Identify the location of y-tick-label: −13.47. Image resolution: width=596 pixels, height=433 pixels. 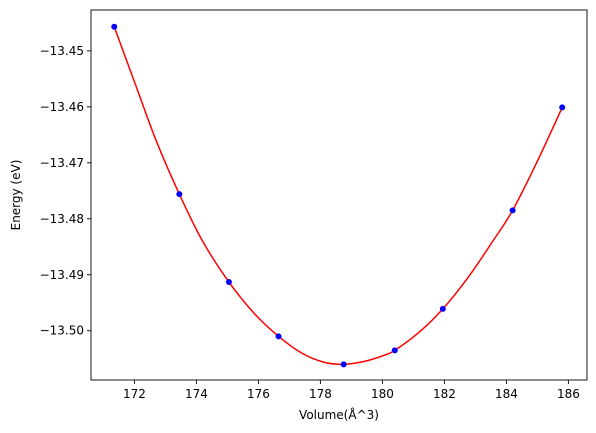
(62, 163).